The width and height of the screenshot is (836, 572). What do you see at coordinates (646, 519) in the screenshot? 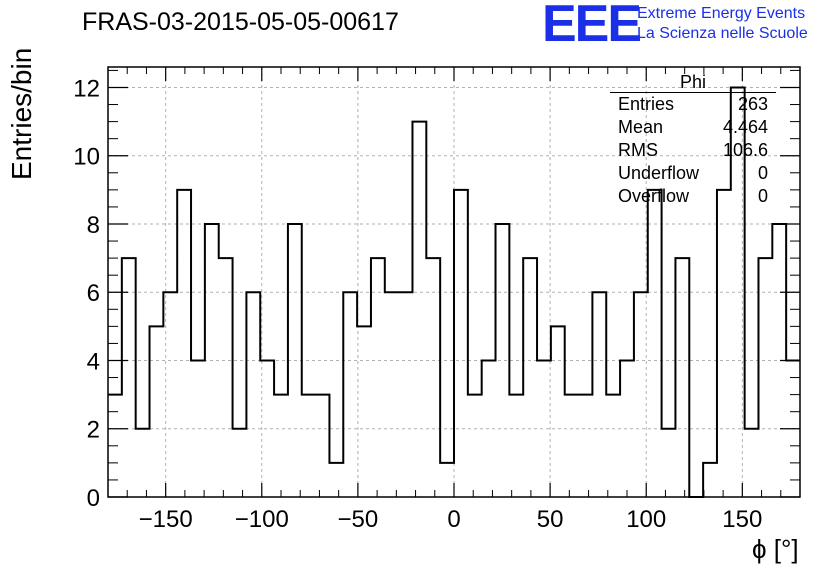
I see `x-tick-label: 100` at bounding box center [646, 519].